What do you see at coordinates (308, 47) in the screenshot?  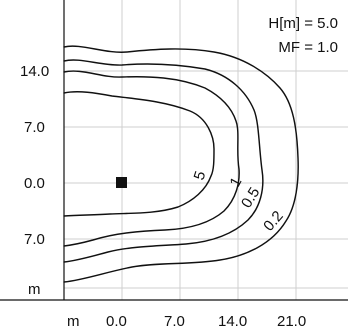 I see `param-maintenance-factor: MF = 1.0` at bounding box center [308, 47].